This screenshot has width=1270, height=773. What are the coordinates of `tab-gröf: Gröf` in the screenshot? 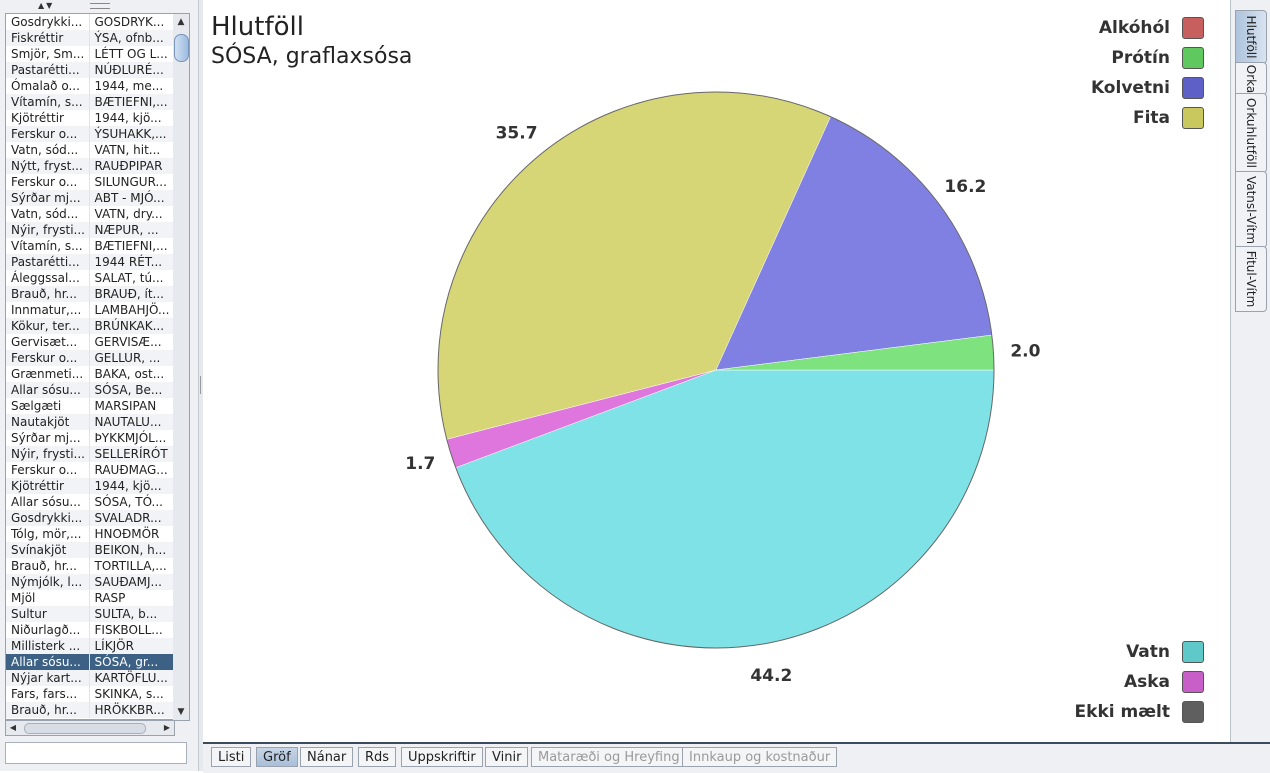 It's located at (277, 757).